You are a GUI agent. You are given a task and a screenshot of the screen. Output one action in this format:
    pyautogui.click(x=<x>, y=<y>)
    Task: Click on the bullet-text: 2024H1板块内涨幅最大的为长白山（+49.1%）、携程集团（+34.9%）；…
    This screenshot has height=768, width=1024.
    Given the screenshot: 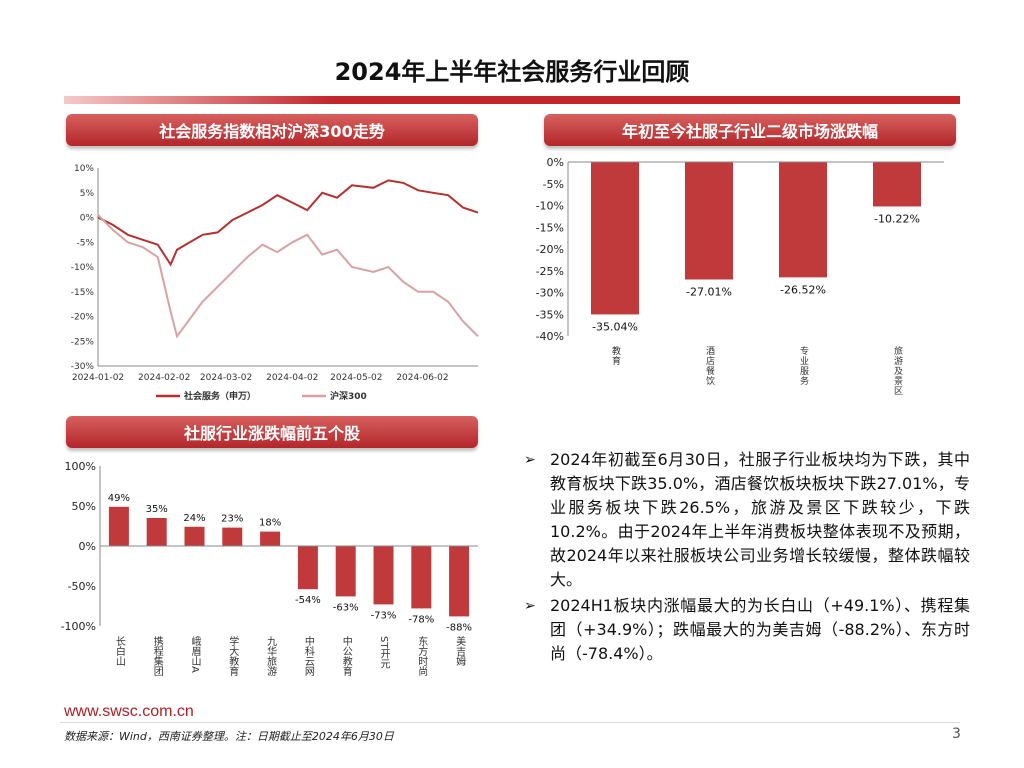 What is the action you would take?
    pyautogui.click(x=760, y=629)
    